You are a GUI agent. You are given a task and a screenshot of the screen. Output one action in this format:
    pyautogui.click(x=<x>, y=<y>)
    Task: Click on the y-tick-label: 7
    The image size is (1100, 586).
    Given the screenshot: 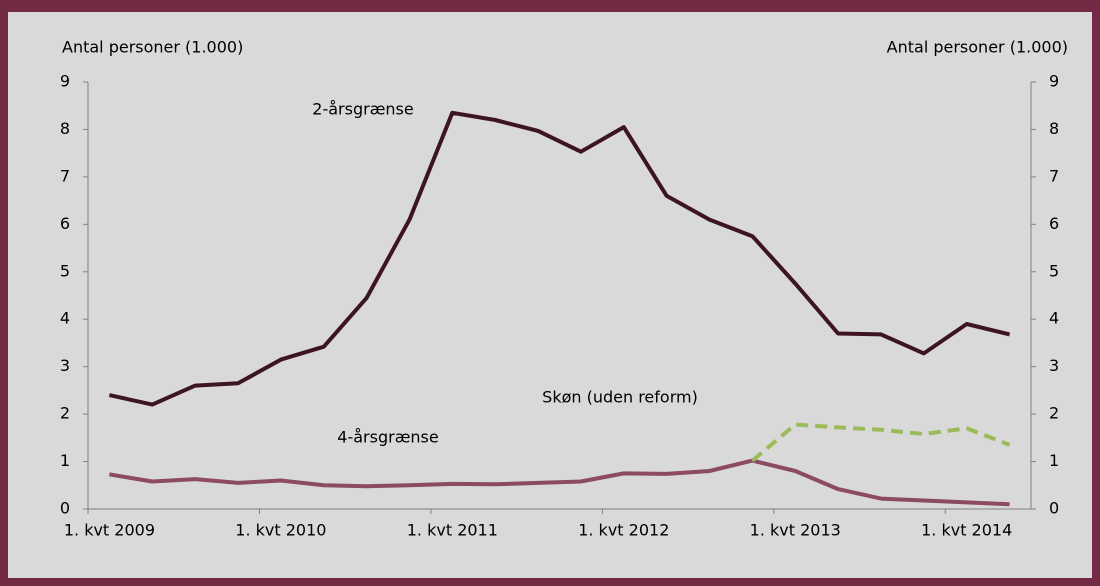 What is the action you would take?
    pyautogui.click(x=65, y=175)
    